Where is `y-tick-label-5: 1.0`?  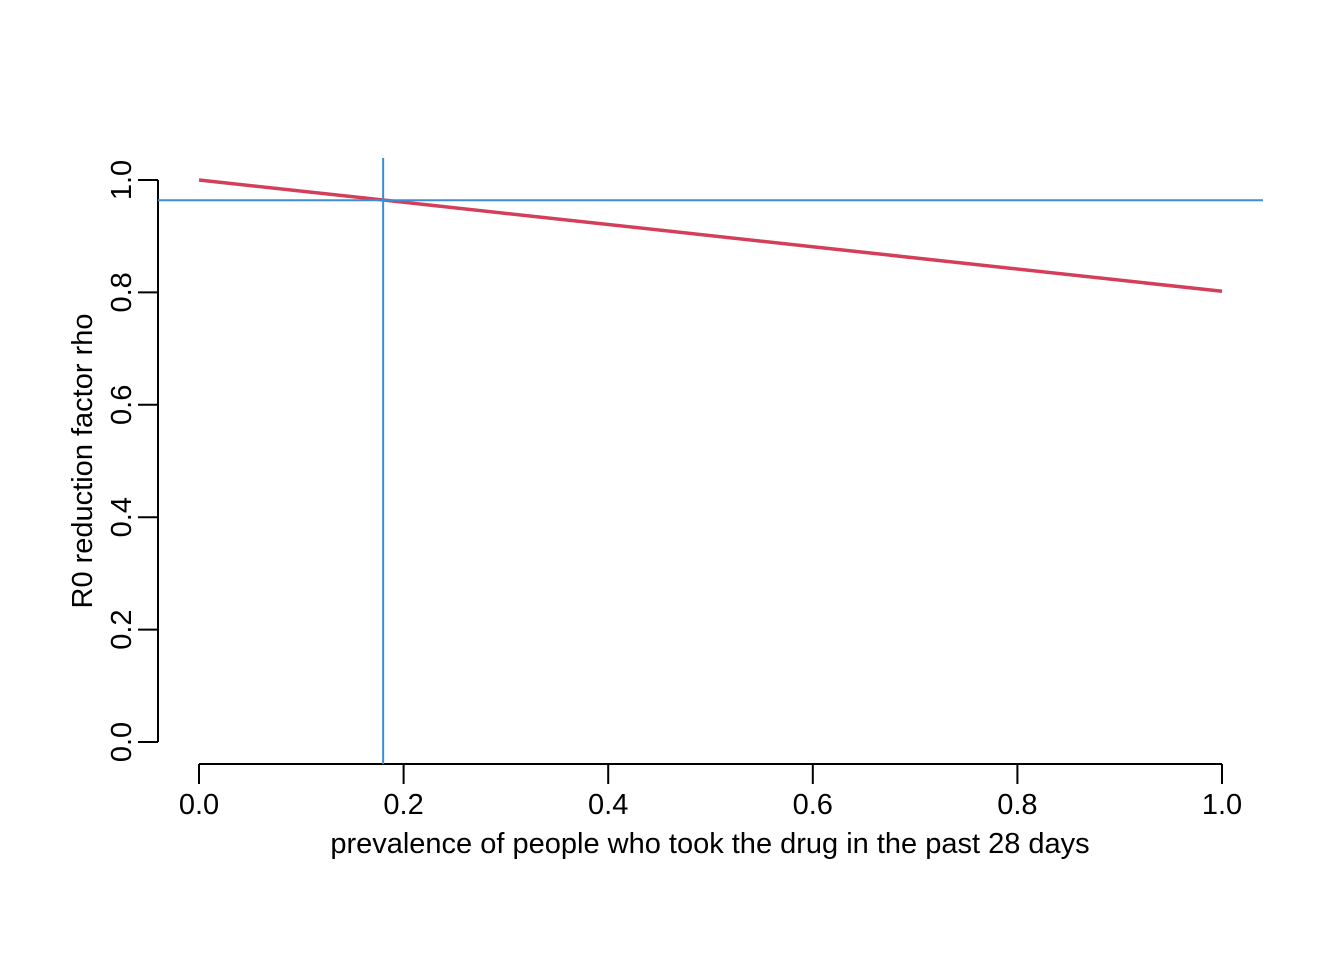 y-tick-label-5: 1.0 is located at coordinates (122, 180).